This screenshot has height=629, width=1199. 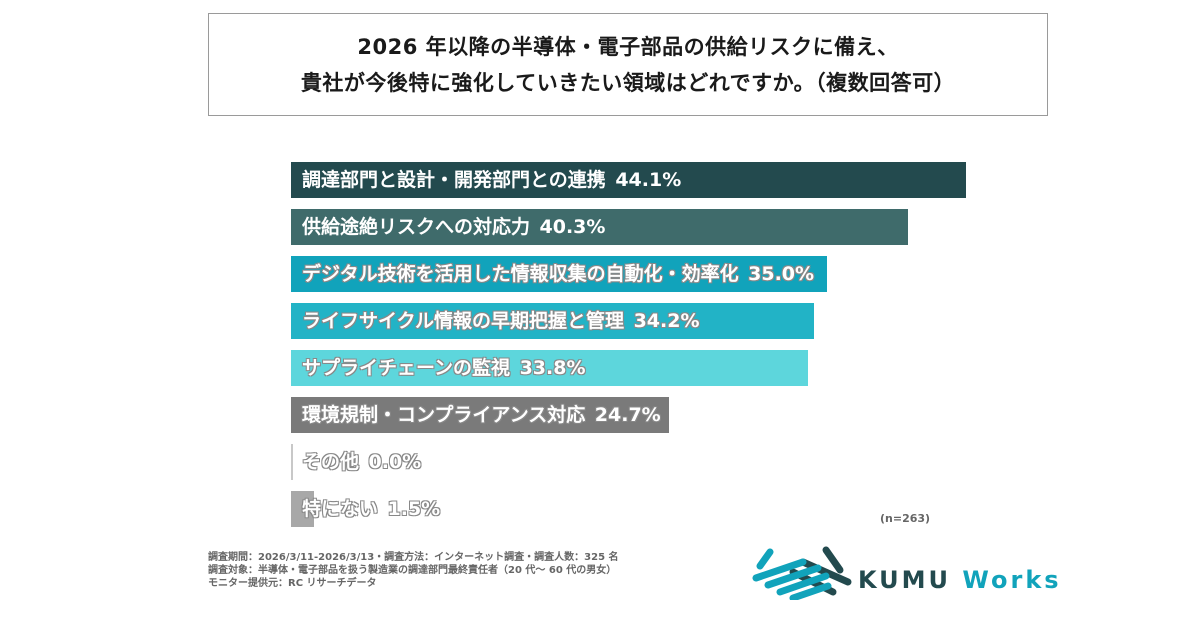 I want to click on value-label: 34.2%, so click(x=666, y=321).